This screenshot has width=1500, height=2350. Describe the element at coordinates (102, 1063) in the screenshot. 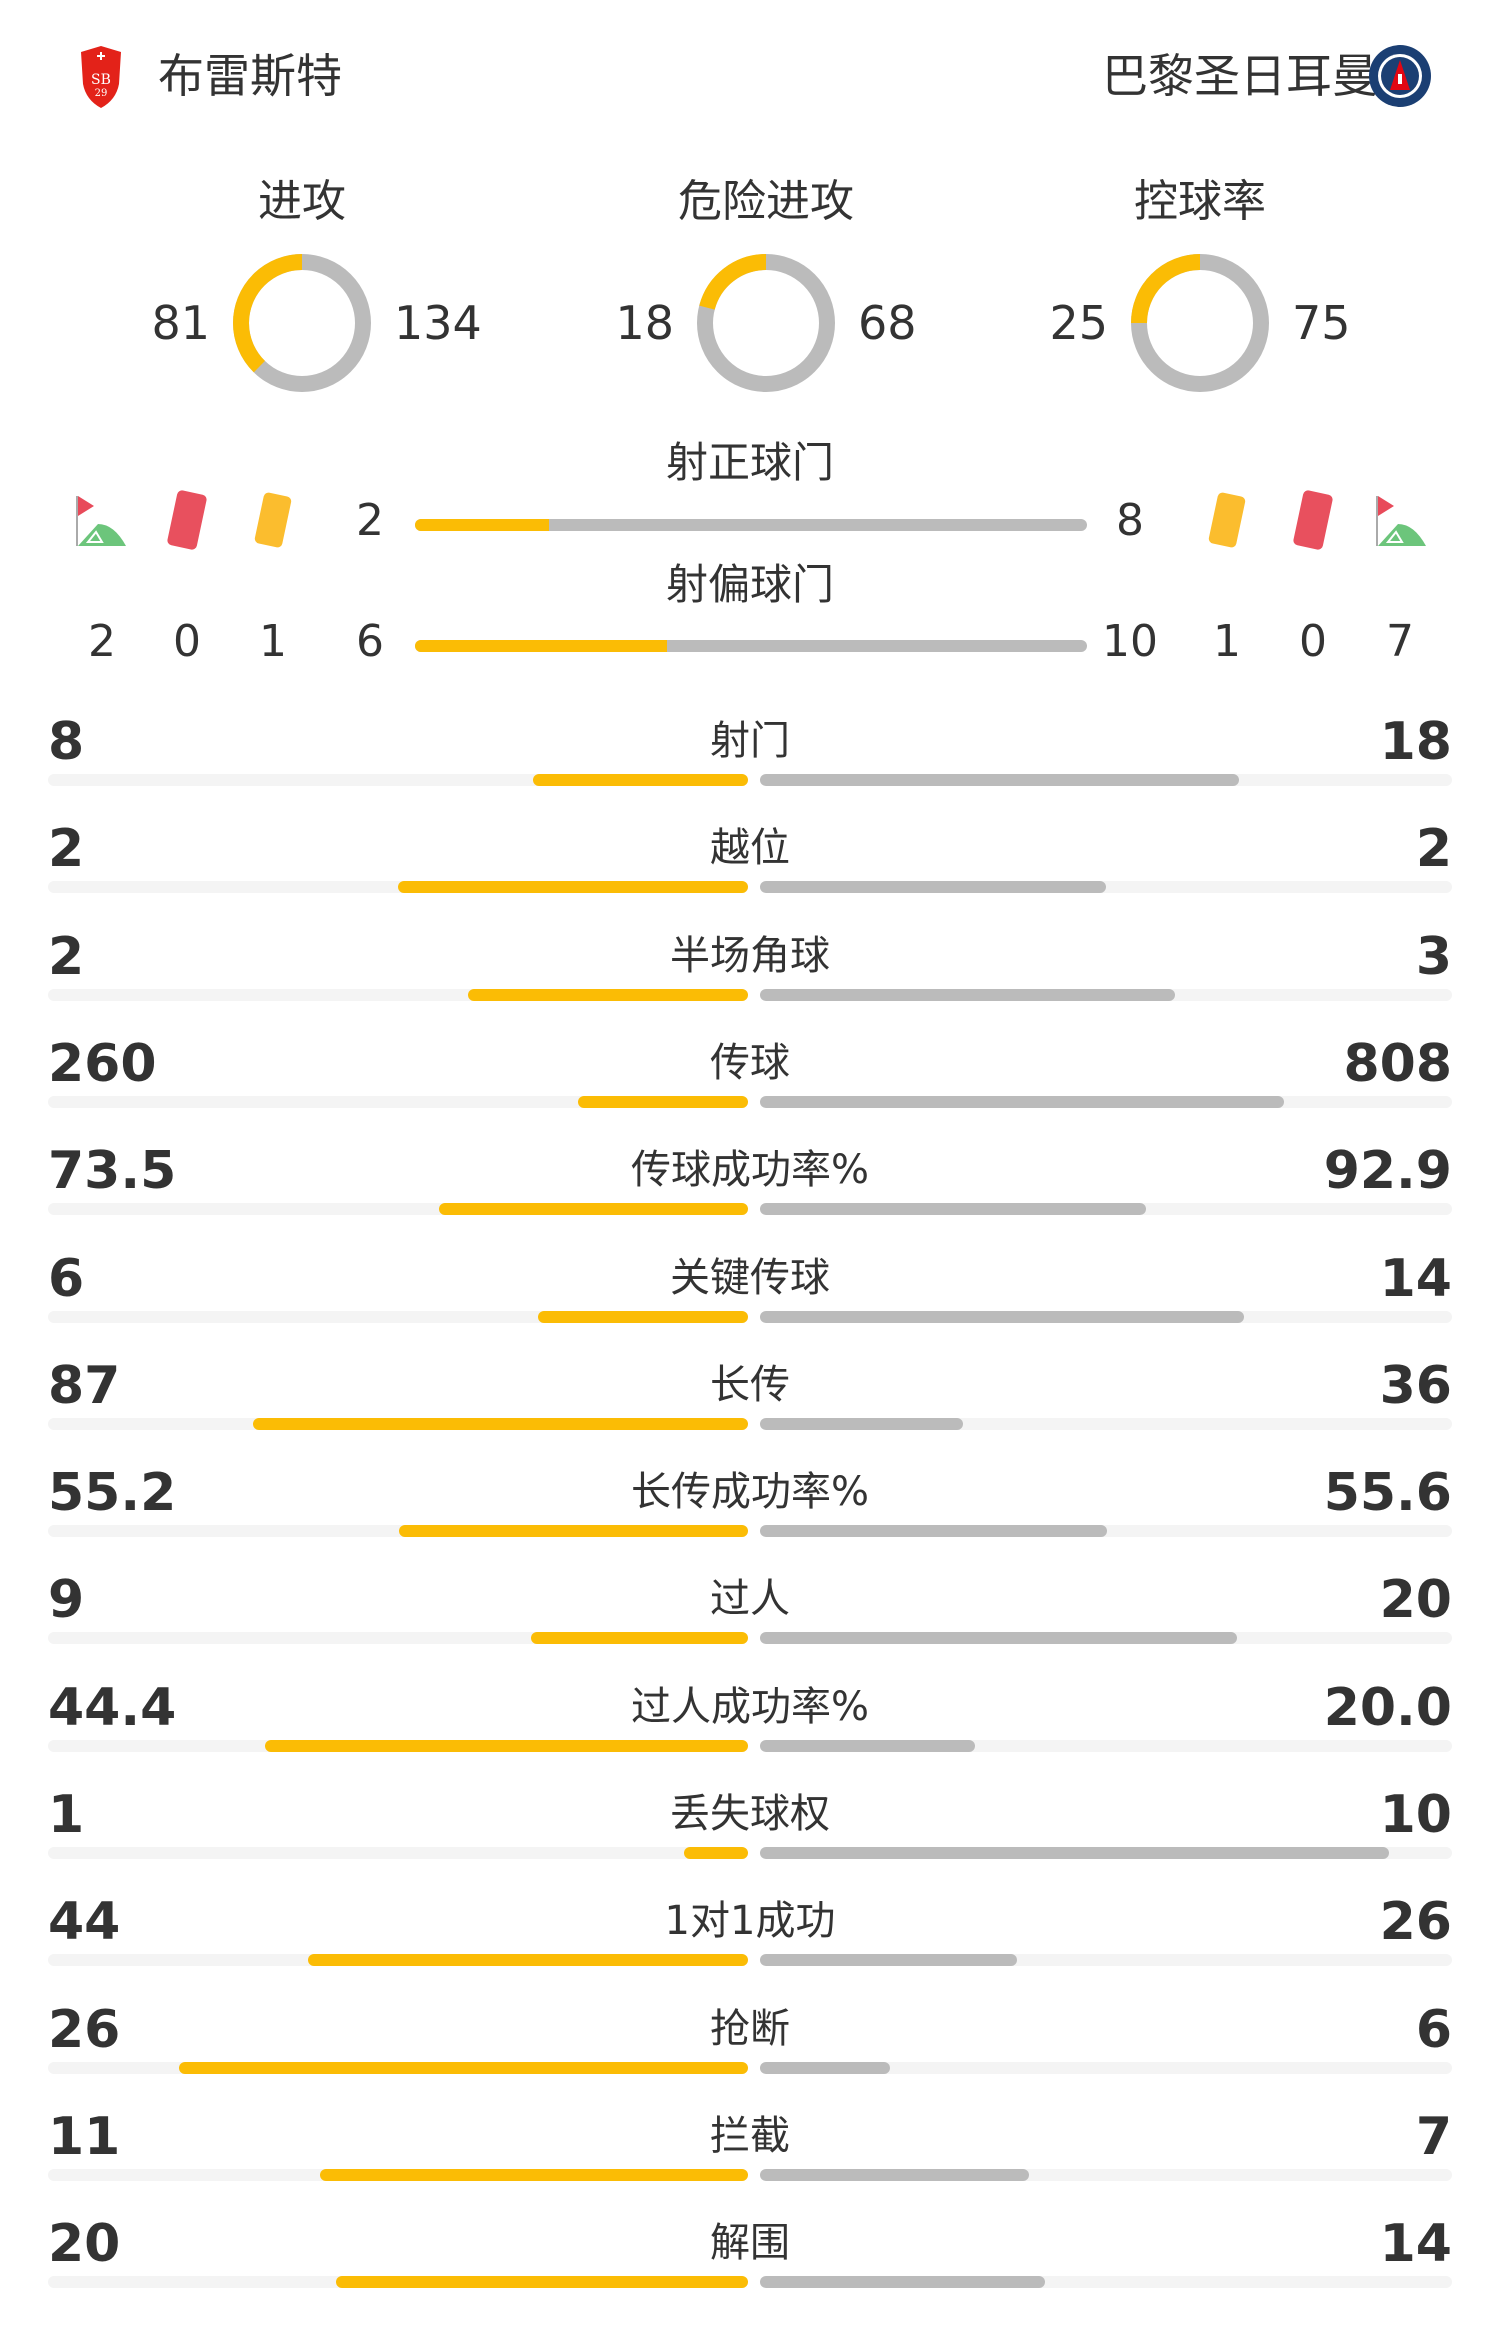

I see `stat-home-value: 260` at that location.